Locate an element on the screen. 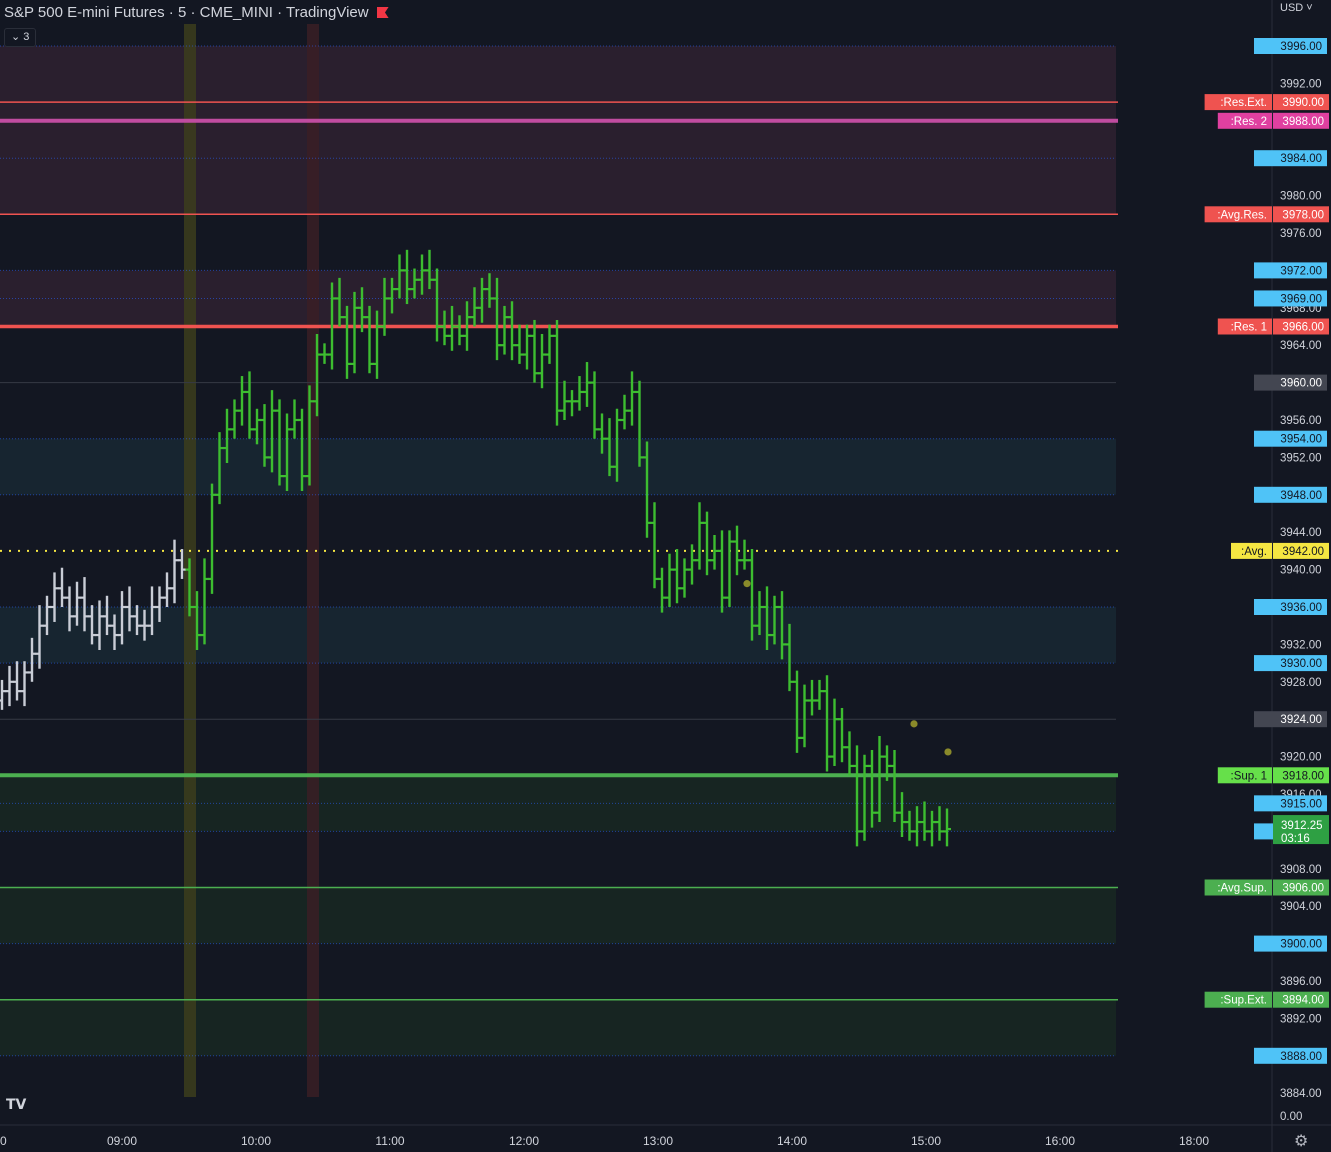 This screenshot has height=1152, width=1331. price-tick-label: 3932.00 is located at coordinates (1301, 645).